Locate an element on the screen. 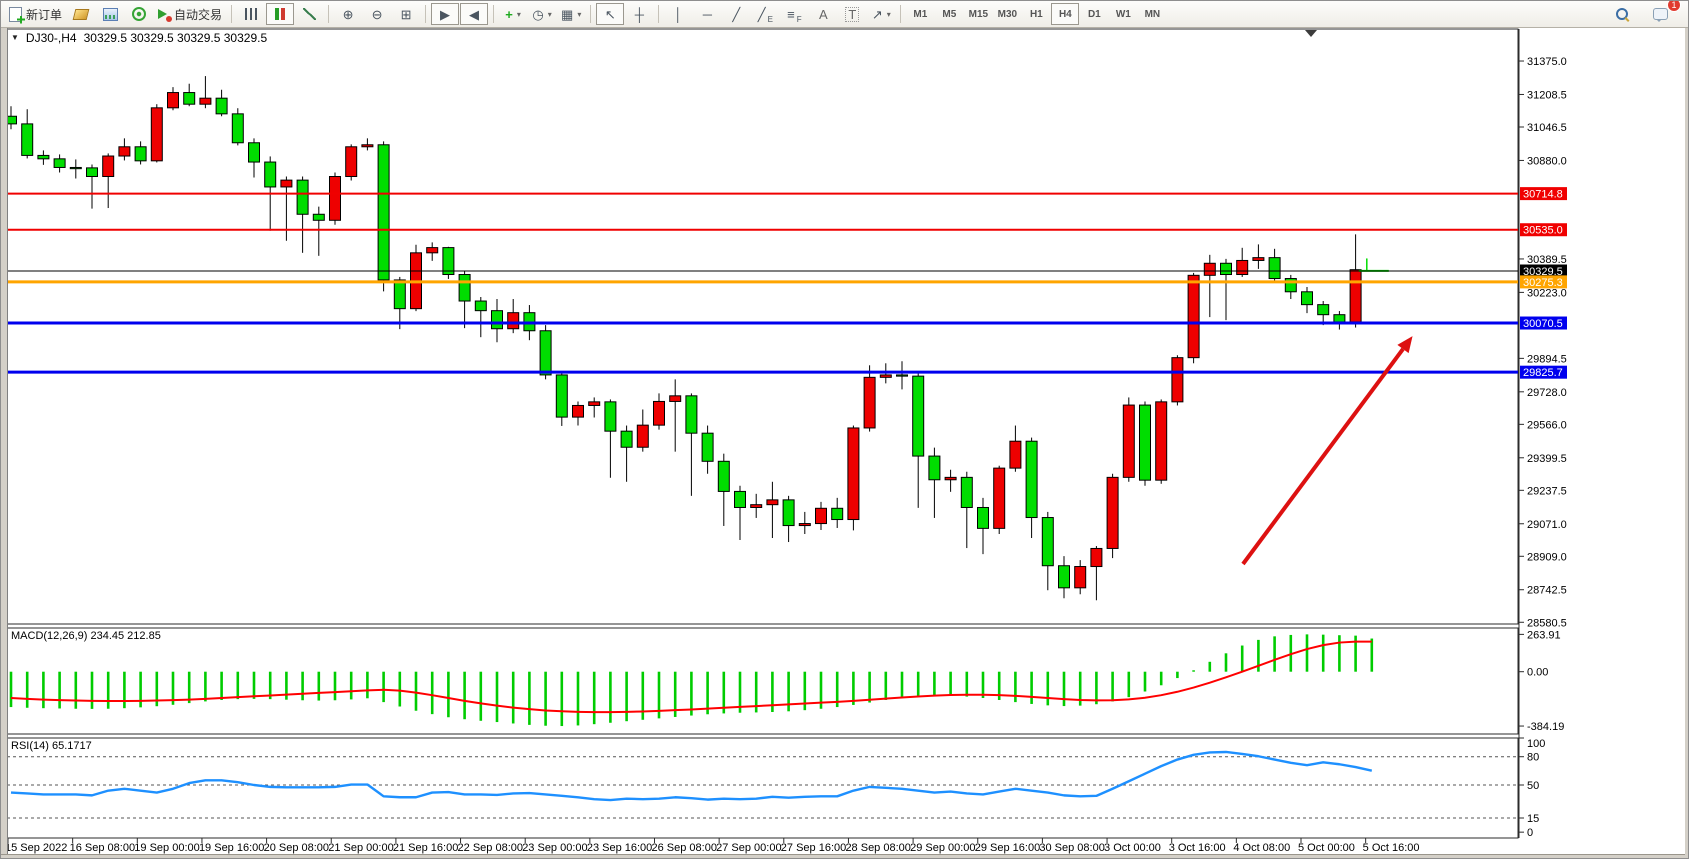 The image size is (1689, 859). chart-ohlc-quotes: 30329.5 30329.5 30329.5 30329.5 is located at coordinates (175, 38).